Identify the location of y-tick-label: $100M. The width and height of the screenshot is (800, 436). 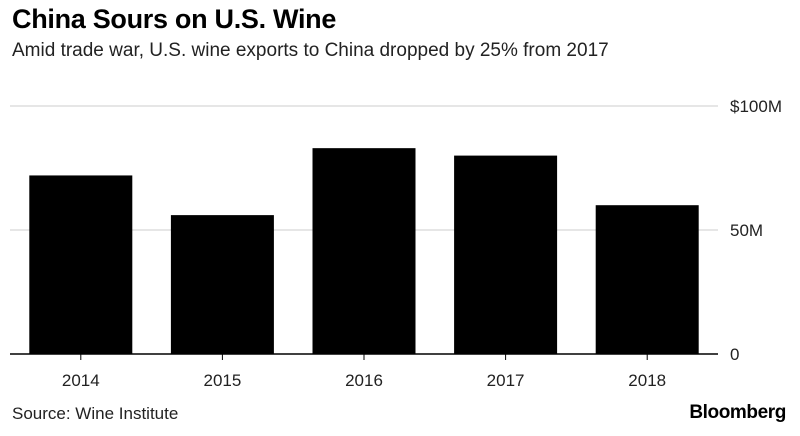
(756, 106).